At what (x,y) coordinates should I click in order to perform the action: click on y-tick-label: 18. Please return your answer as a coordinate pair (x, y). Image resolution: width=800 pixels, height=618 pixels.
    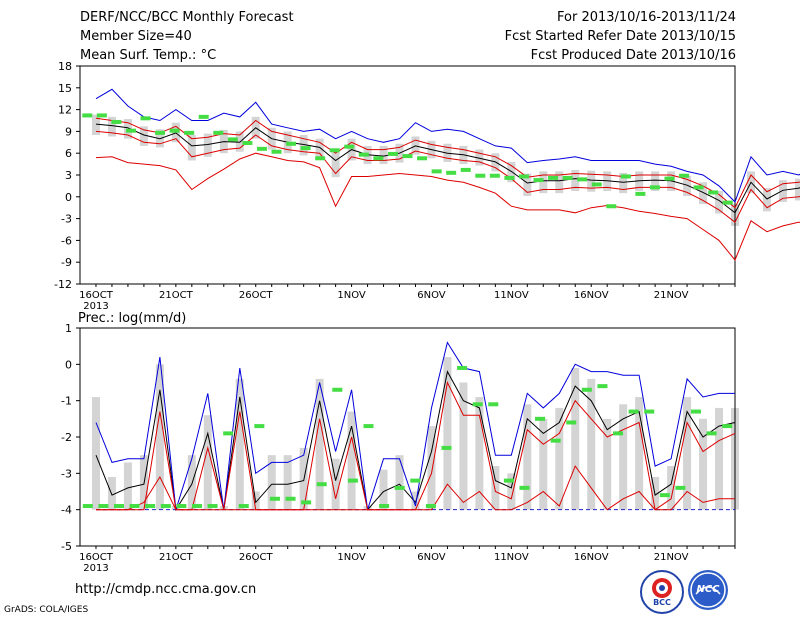
    Looking at the image, I should click on (65, 66).